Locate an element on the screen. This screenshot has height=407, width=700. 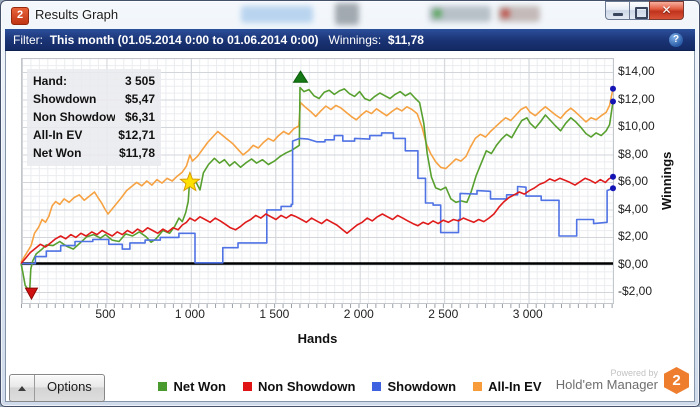
hm2-brand-logo-icon: 2 is located at coordinates (676, 380).